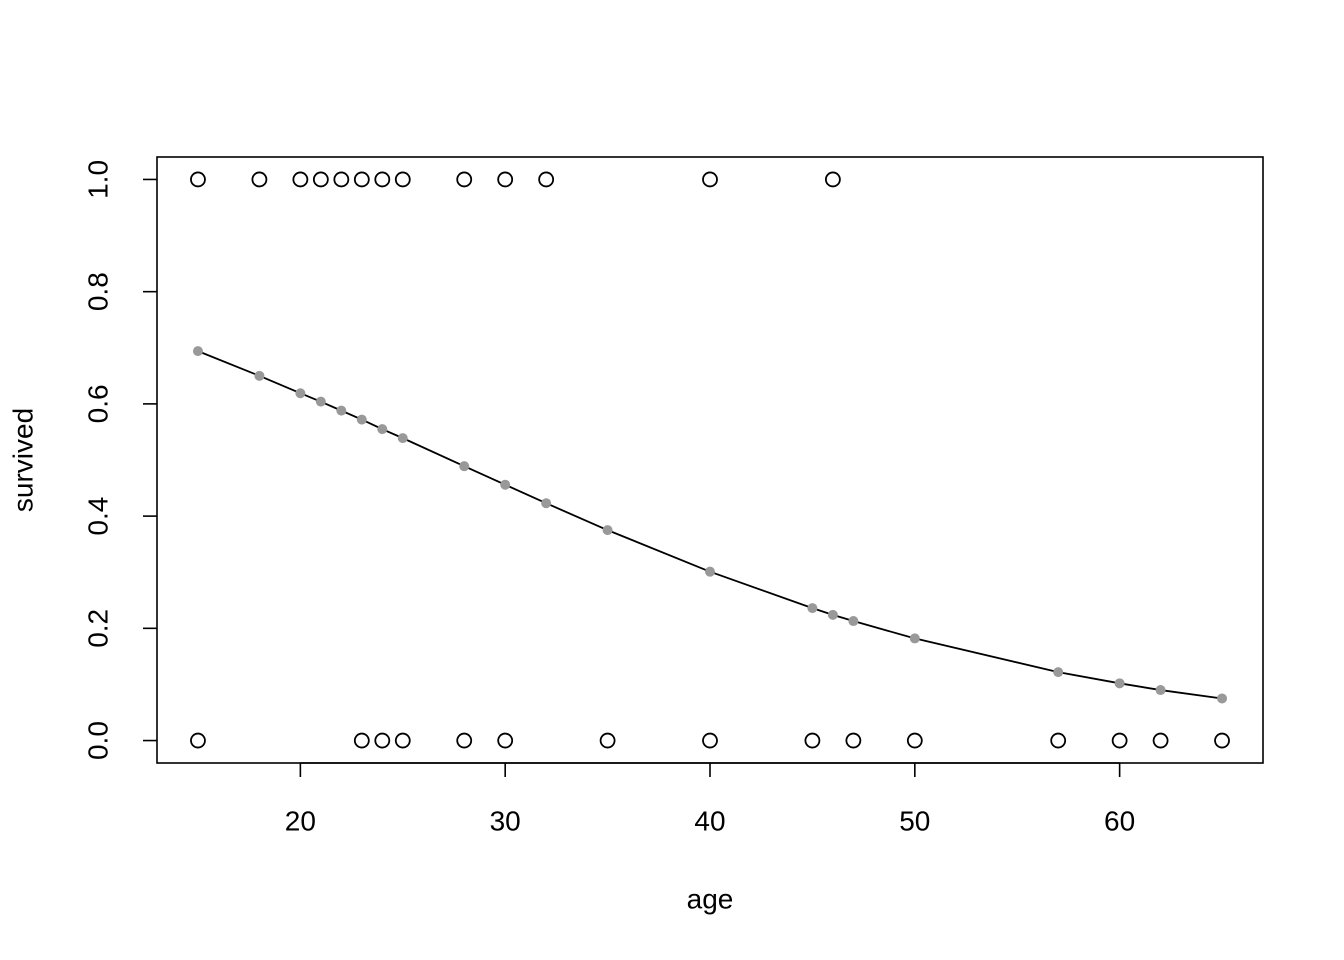 Image resolution: width=1344 pixels, height=960 pixels. Describe the element at coordinates (97, 516) in the screenshot. I see `y-tick-label: 0.4` at that location.